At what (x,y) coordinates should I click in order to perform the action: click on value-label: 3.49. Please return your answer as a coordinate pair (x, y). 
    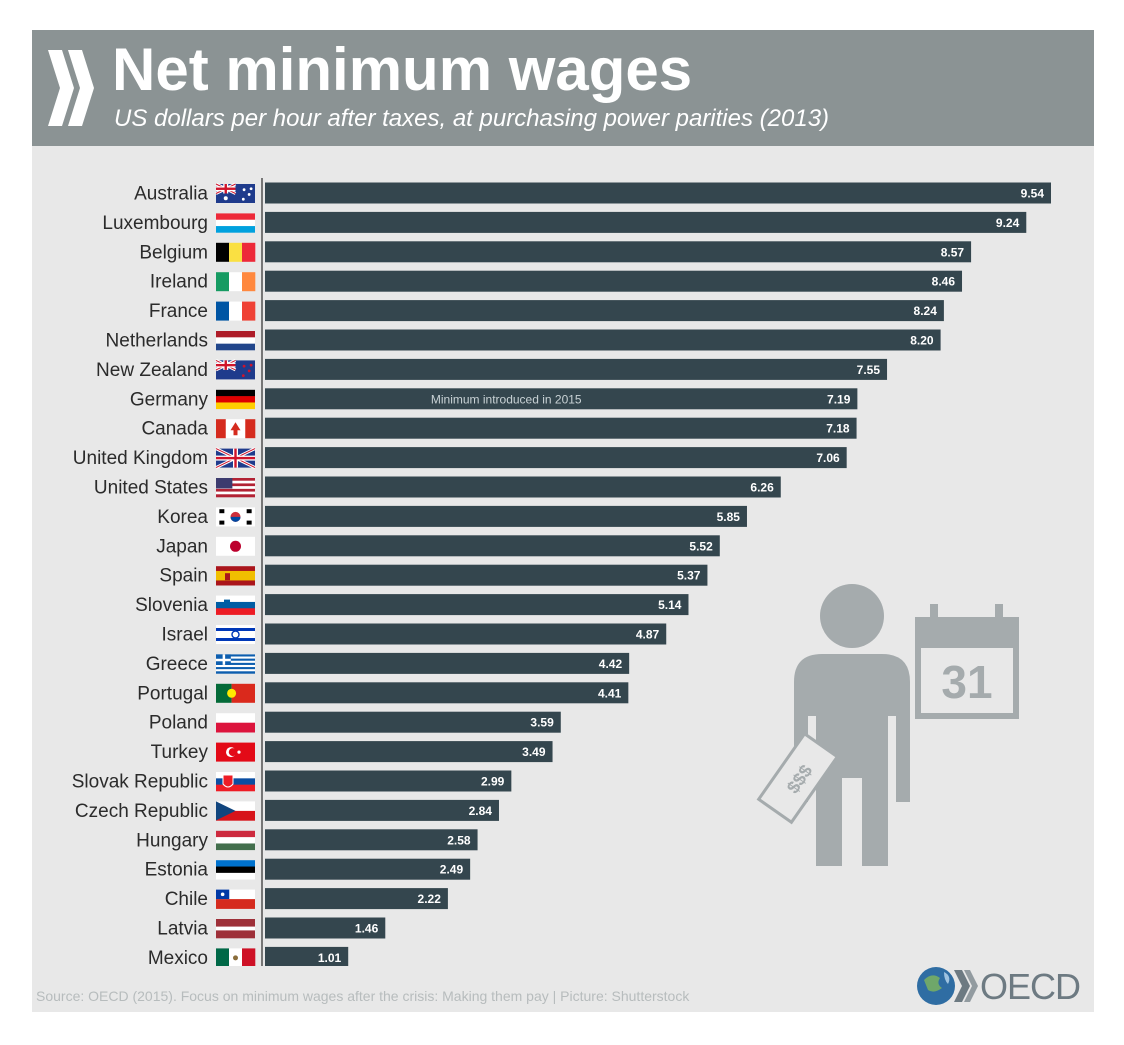
    Looking at the image, I should click on (534, 752).